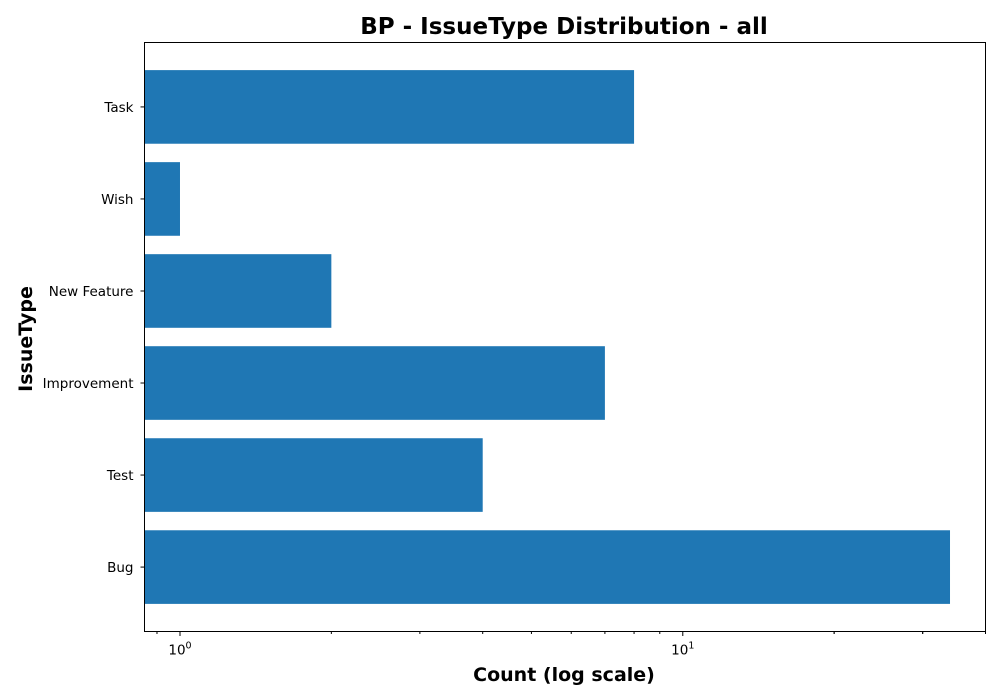 This screenshot has width=1000, height=700. What do you see at coordinates (313, 475) in the screenshot?
I see `bar-test` at bounding box center [313, 475].